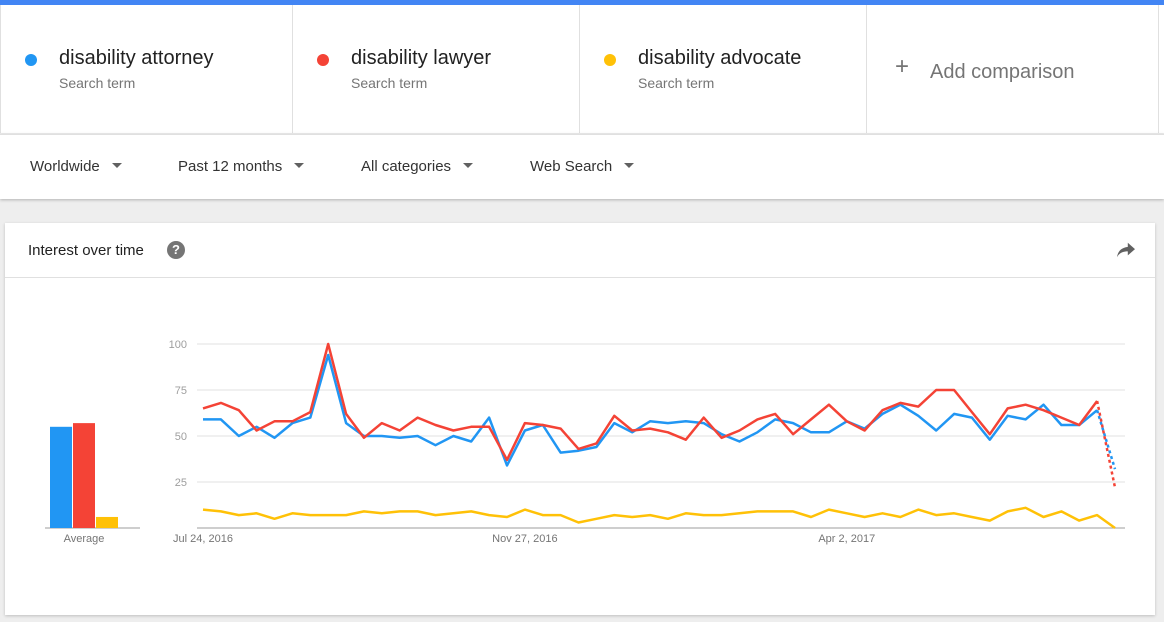 This screenshot has width=1164, height=622. What do you see at coordinates (1126, 250) in the screenshot?
I see `share-icon` at bounding box center [1126, 250].